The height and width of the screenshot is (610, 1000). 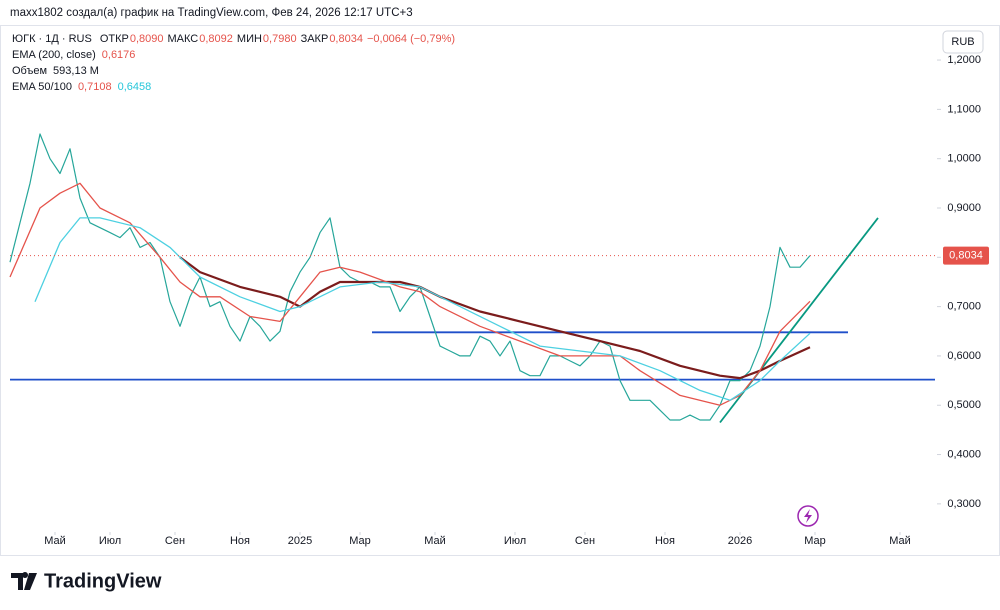 What do you see at coordinates (964, 504) in the screenshot?
I see `y-tick-label: 0,3000` at bounding box center [964, 504].